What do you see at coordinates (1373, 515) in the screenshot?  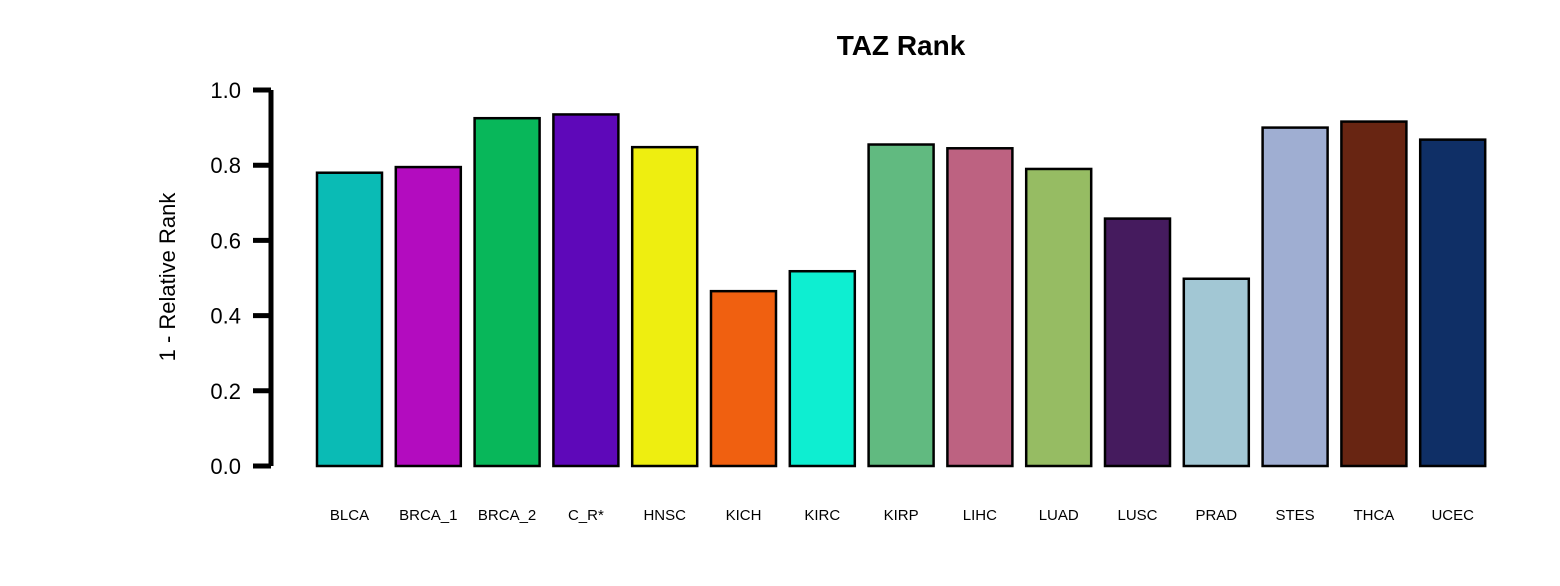 I see `x-tick-label: THCA` at bounding box center [1373, 515].